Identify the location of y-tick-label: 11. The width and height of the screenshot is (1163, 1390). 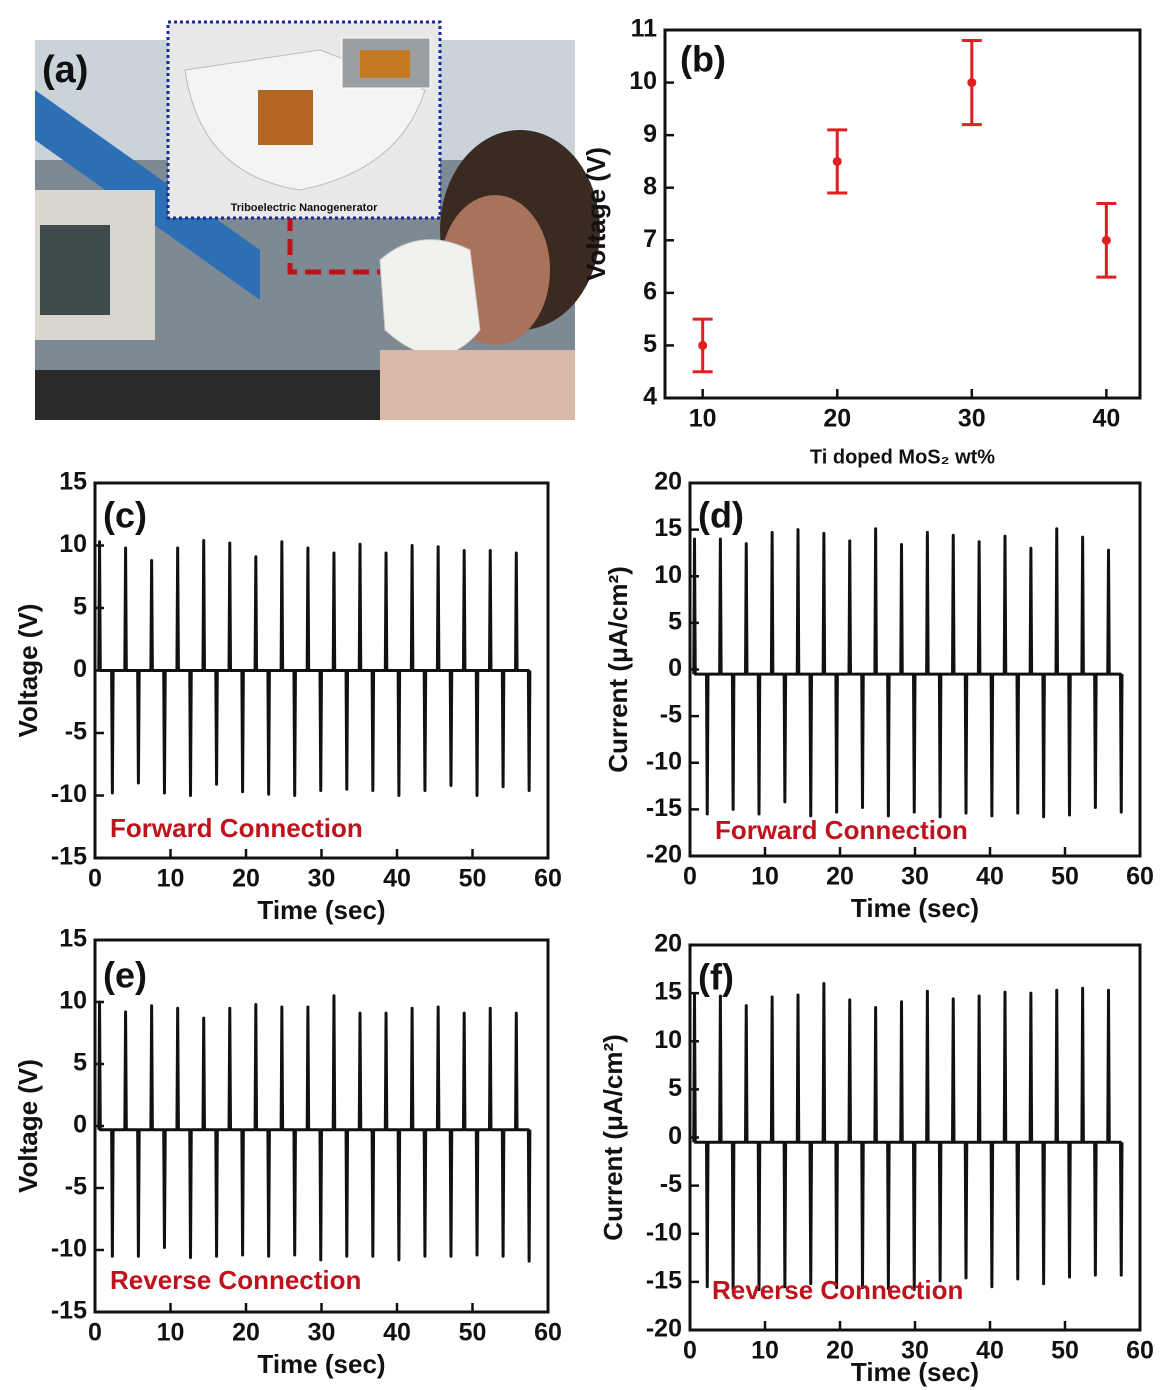
(644, 29).